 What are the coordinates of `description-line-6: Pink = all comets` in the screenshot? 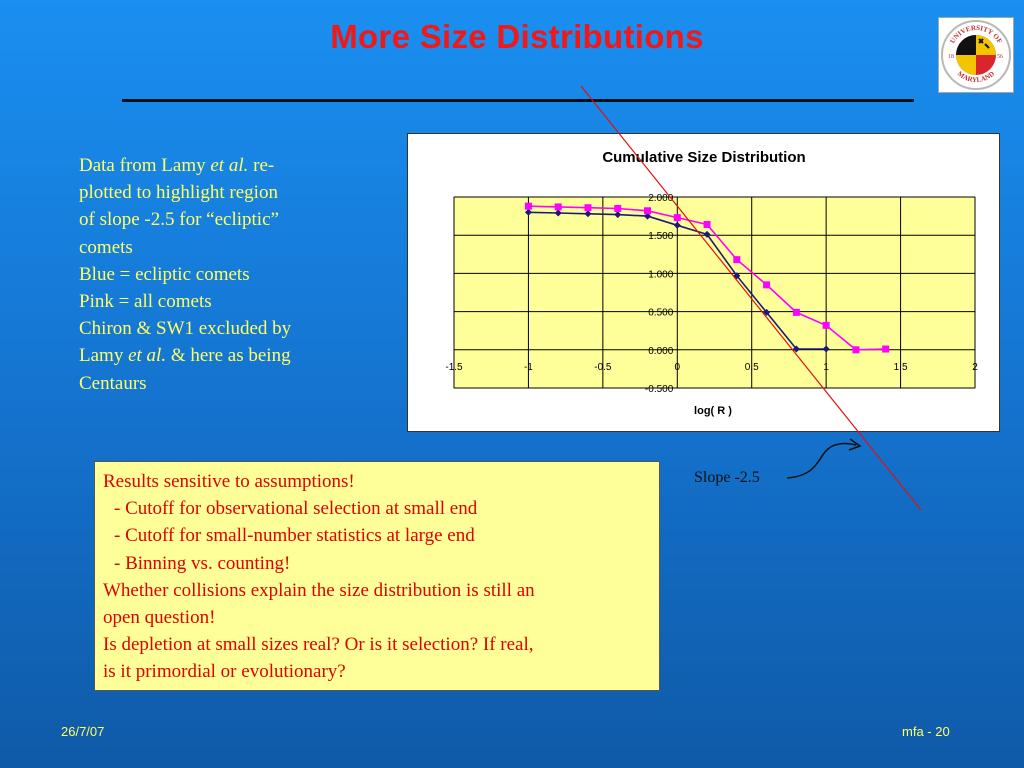 It's located at (145, 302).